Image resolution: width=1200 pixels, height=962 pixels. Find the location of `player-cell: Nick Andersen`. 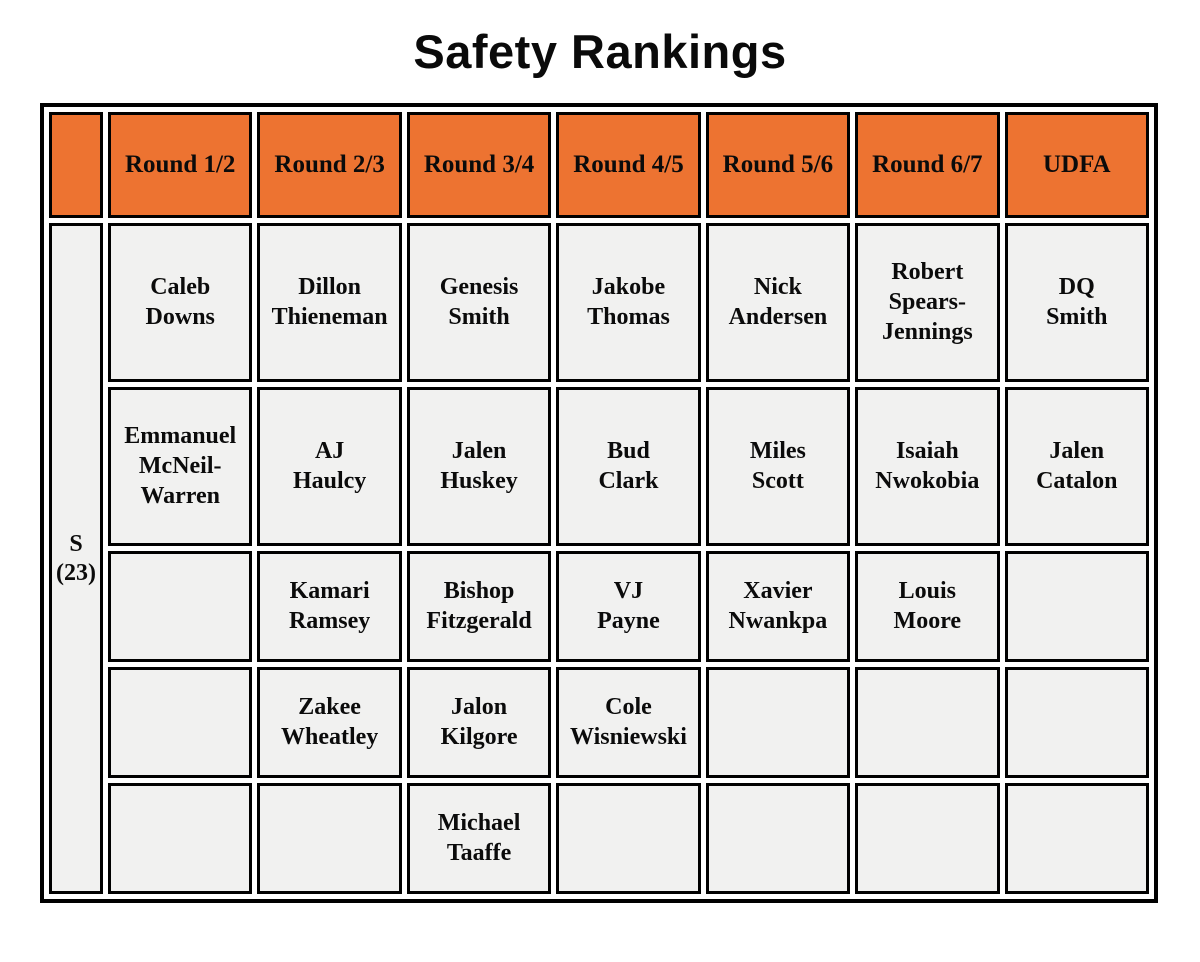

player-cell: Nick Andersen is located at coordinates (778, 302).